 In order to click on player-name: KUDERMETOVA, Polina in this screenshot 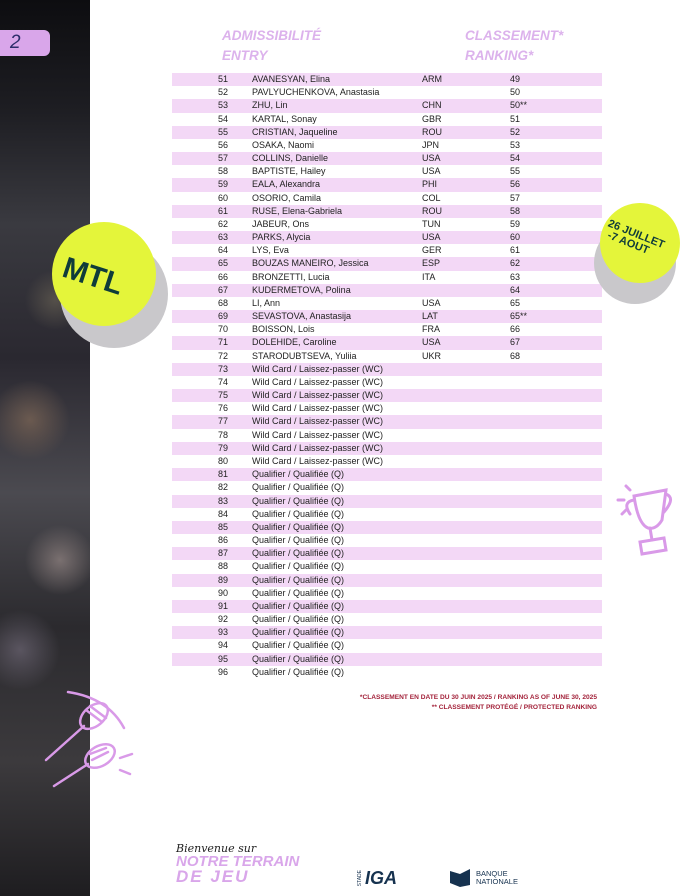, I will do `click(301, 289)`.